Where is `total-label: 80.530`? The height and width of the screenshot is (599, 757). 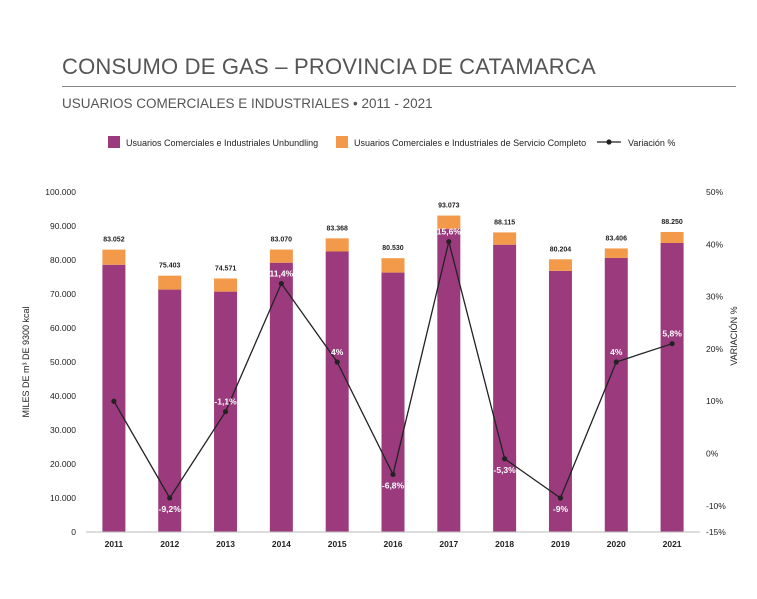
total-label: 80.530 is located at coordinates (393, 248).